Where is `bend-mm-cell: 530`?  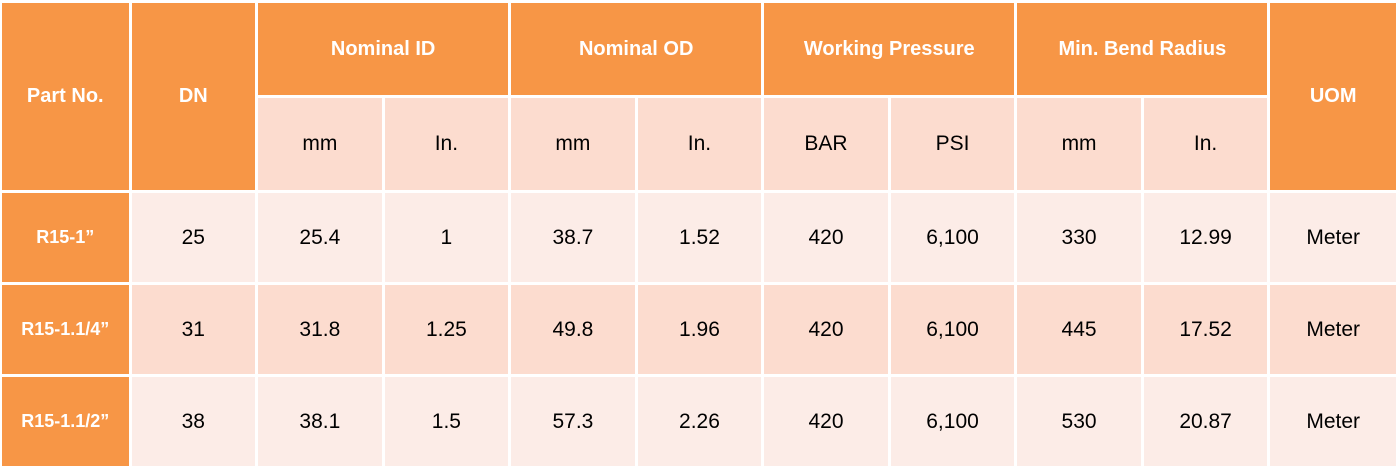
bend-mm-cell: 530 is located at coordinates (1079, 421).